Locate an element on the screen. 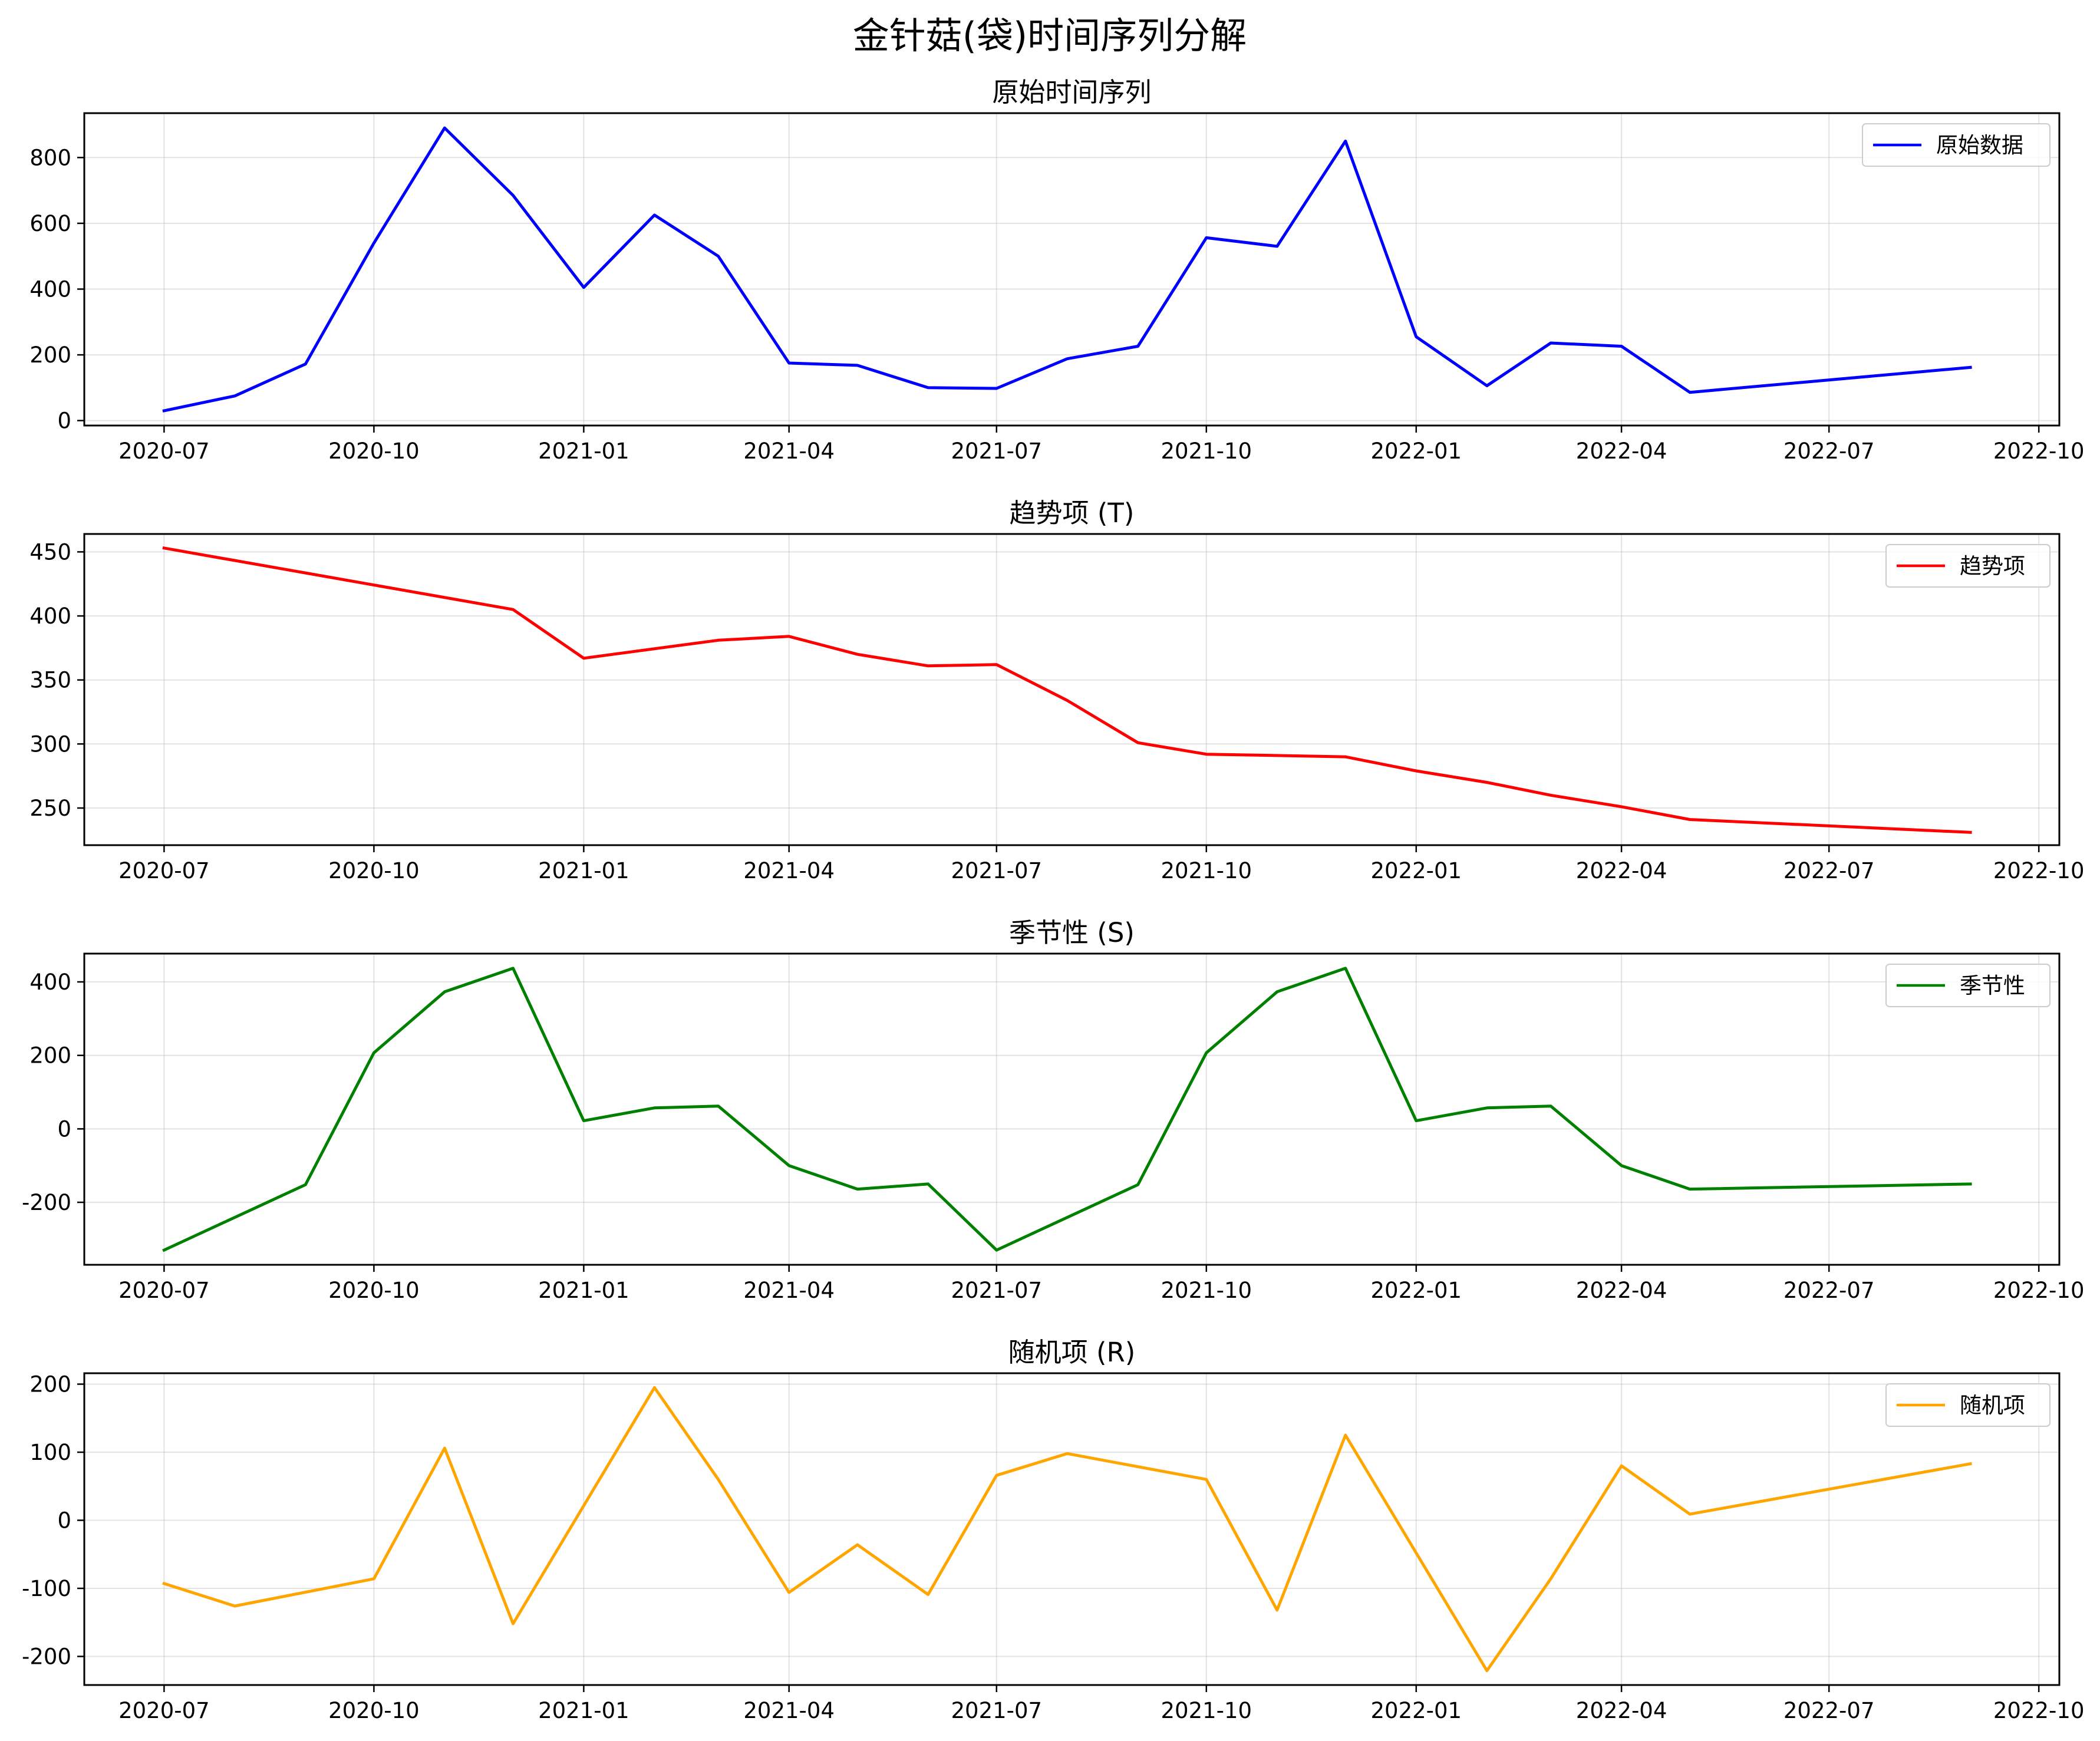  y-axis: 250 300 350 400 450 is located at coordinates (57, 680).